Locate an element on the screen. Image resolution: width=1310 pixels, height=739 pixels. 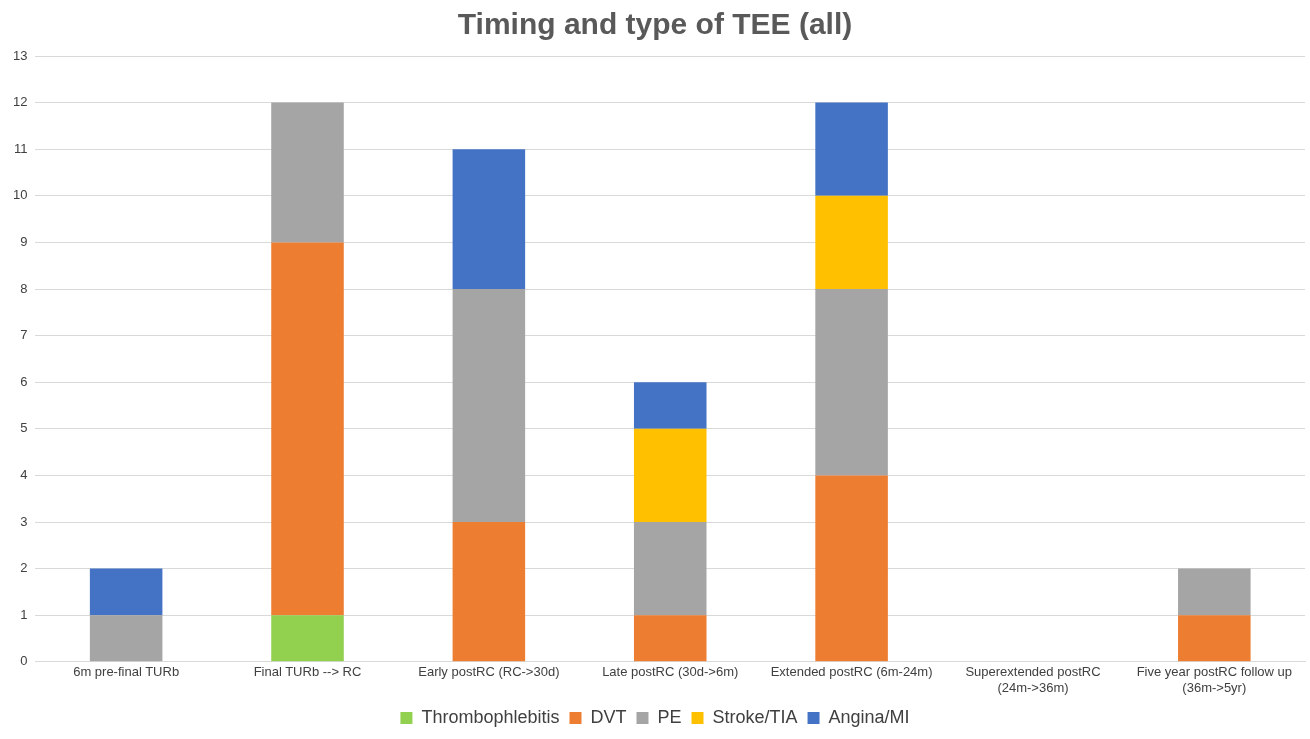
x-tick-label: 6m pre-final TURb is located at coordinates (126, 672).